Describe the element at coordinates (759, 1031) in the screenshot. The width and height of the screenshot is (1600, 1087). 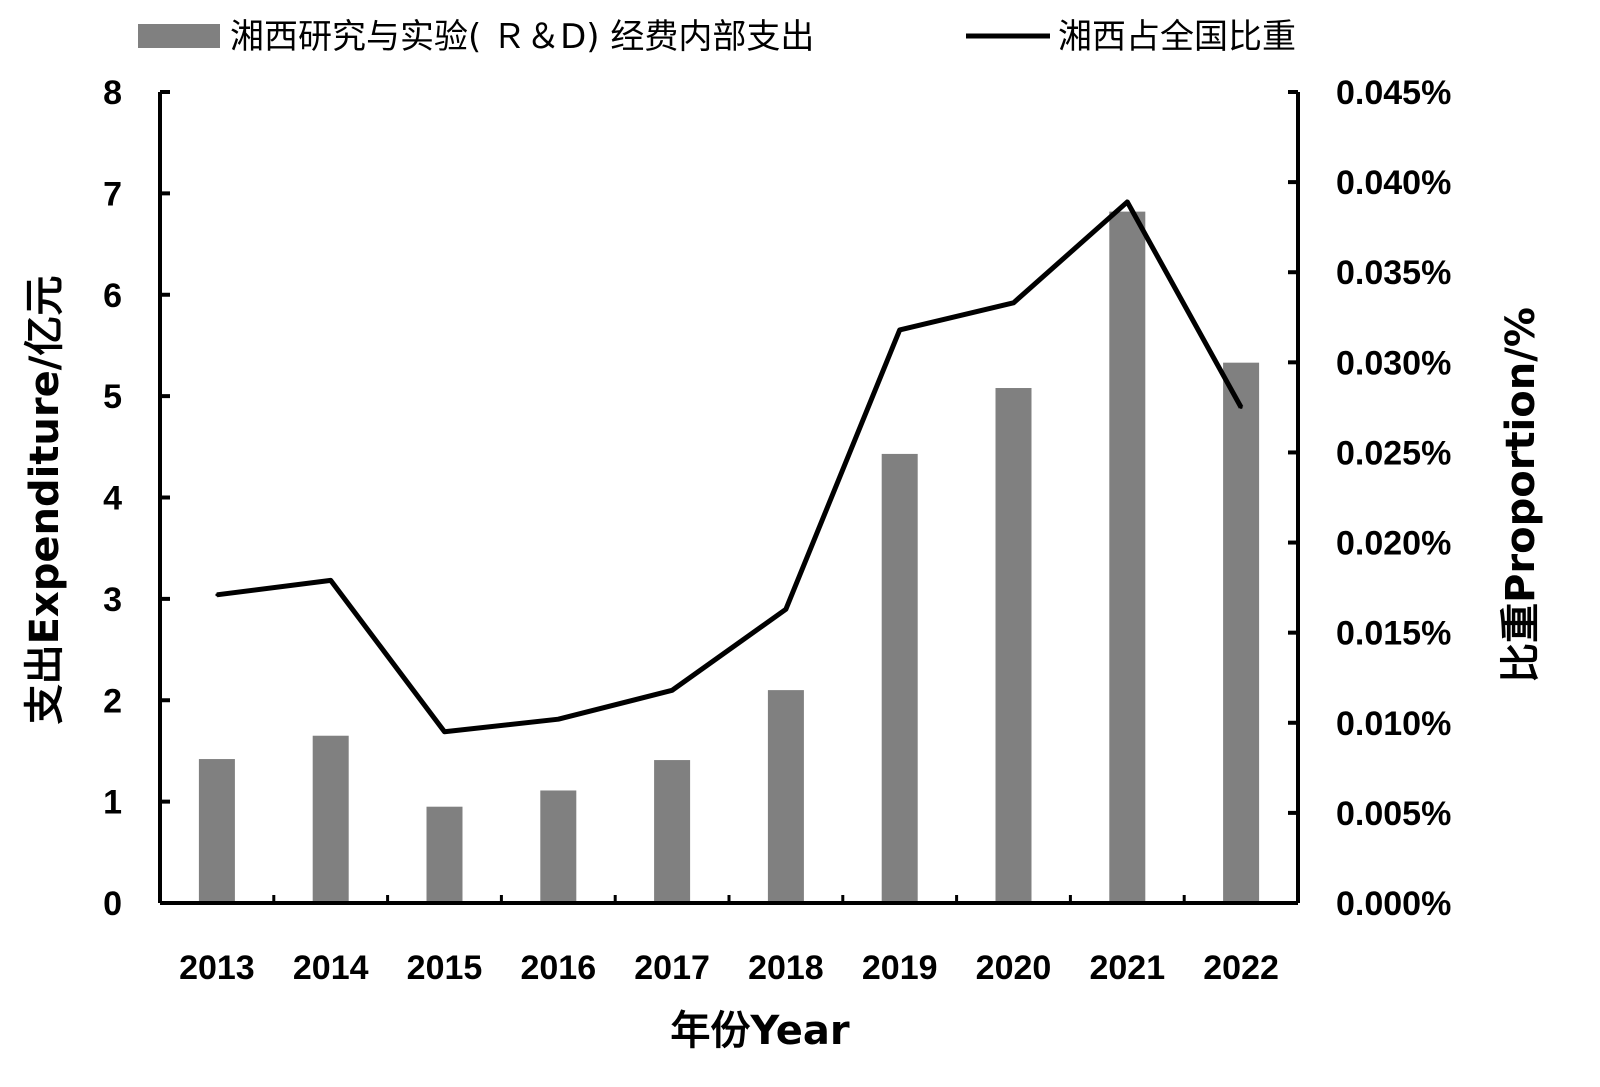
I see `x-axis-title: 年份Year` at that location.